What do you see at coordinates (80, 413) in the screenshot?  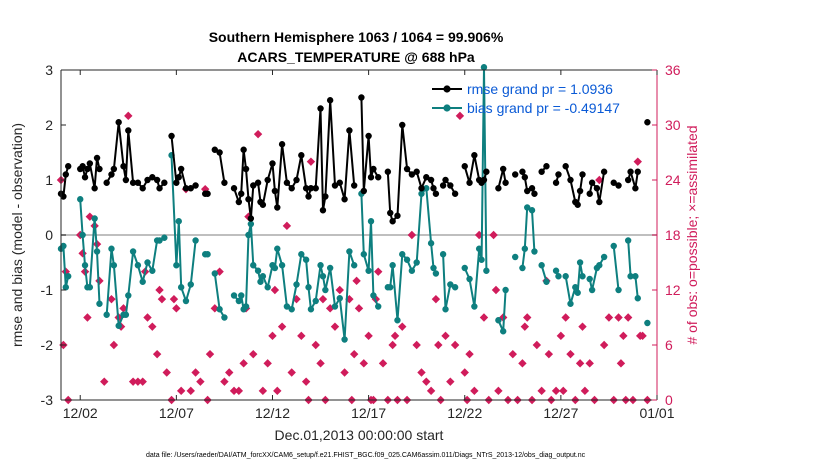 I see `x-tick-label: 12/02` at bounding box center [80, 413].